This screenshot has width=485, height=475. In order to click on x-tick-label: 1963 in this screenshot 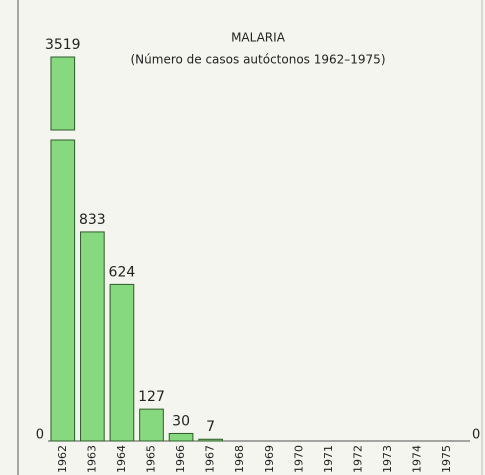, I will do `click(91, 459)`.